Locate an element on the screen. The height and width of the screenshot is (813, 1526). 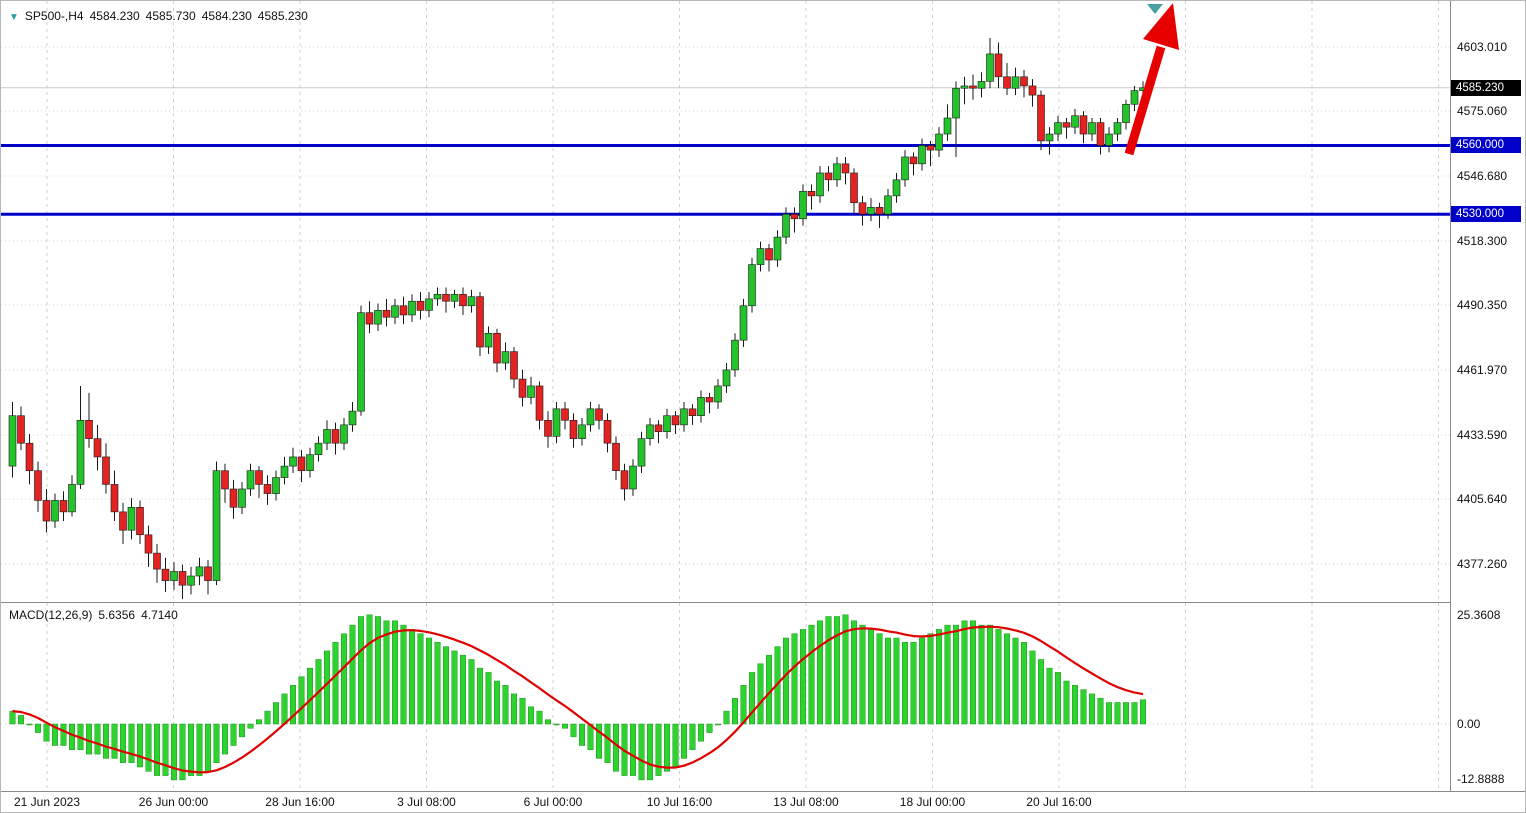
ohlc-close: 4585.230 is located at coordinates (282, 16).